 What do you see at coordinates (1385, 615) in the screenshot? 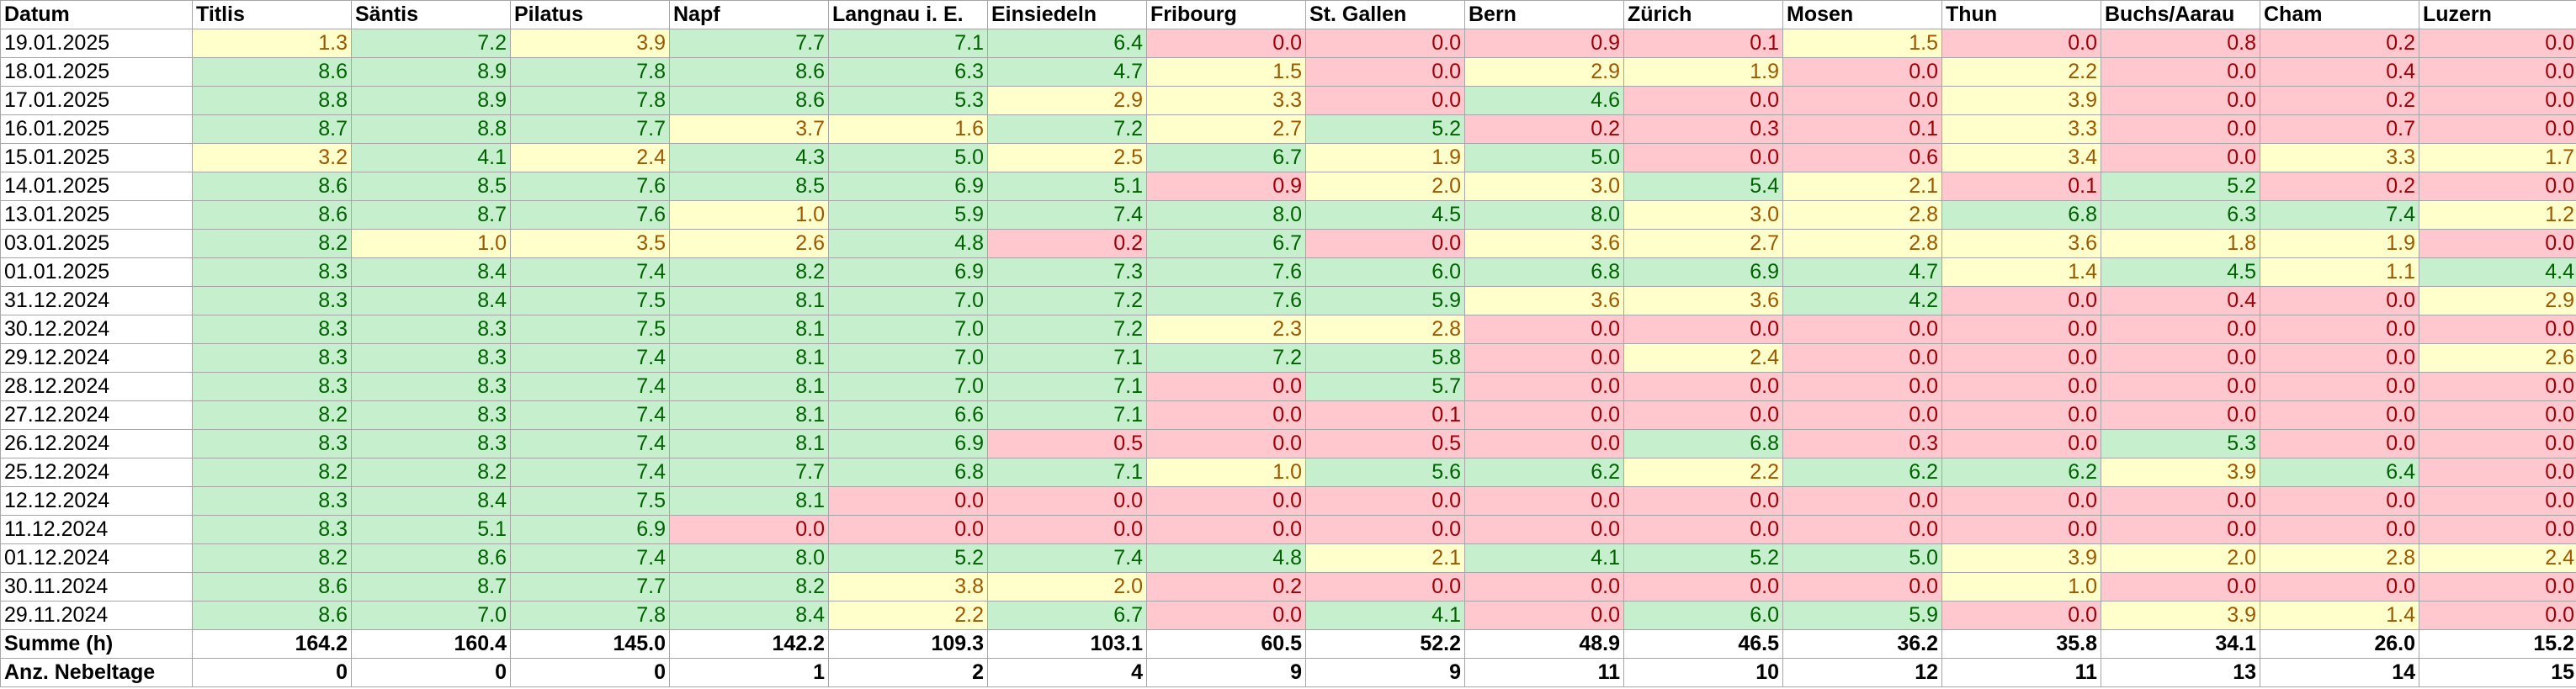
I see `fog-hours-cell: 4.1` at bounding box center [1385, 615].